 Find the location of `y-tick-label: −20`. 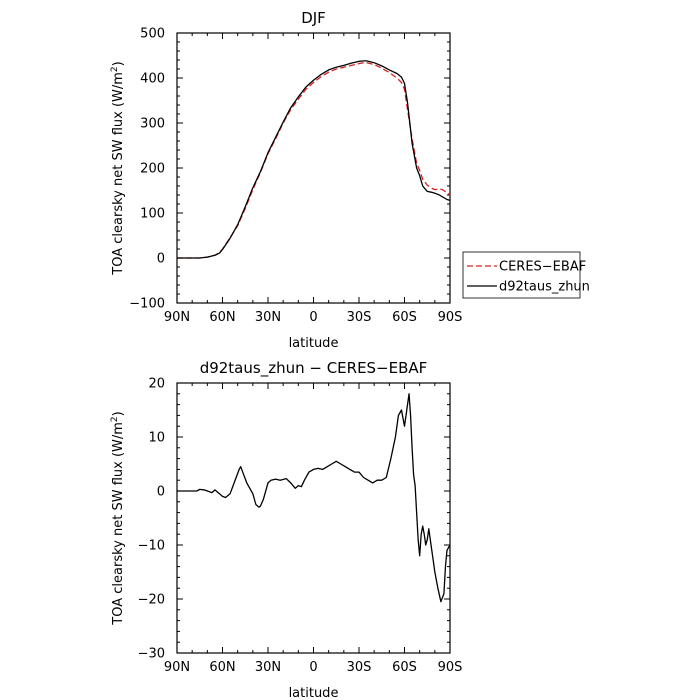

y-tick-label: −20 is located at coordinates (151, 600).